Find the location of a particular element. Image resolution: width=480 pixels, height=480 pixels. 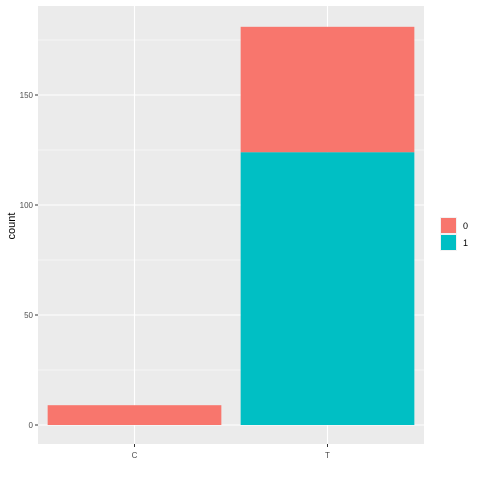

y-tick-label: 100 is located at coordinates (27, 205).